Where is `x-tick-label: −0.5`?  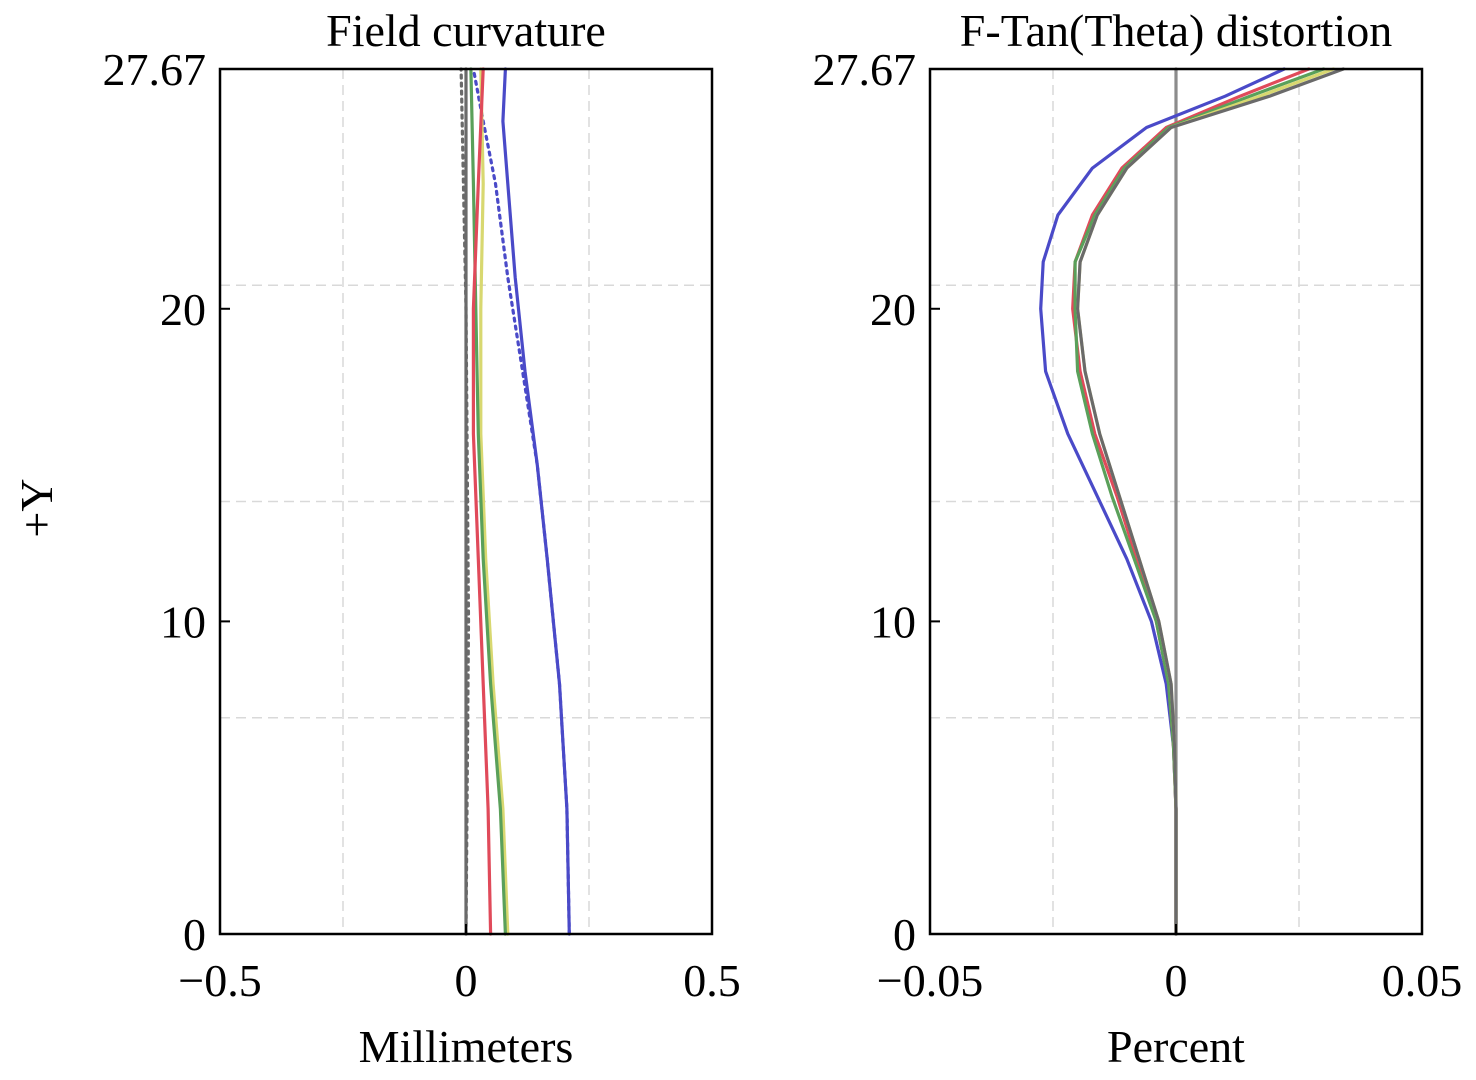
x-tick-label: −0.5 is located at coordinates (219, 980).